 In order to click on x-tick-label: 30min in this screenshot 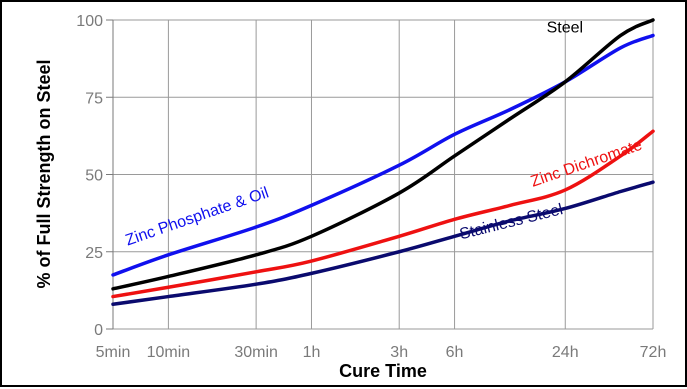, I will do `click(256, 352)`.